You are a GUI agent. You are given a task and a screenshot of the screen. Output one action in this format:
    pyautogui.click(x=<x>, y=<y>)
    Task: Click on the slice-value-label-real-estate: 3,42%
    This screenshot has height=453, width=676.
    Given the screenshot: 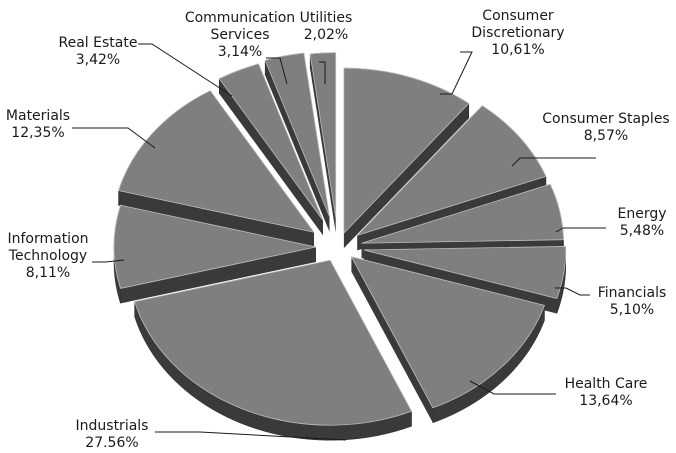 What is the action you would take?
    pyautogui.click(x=98, y=60)
    